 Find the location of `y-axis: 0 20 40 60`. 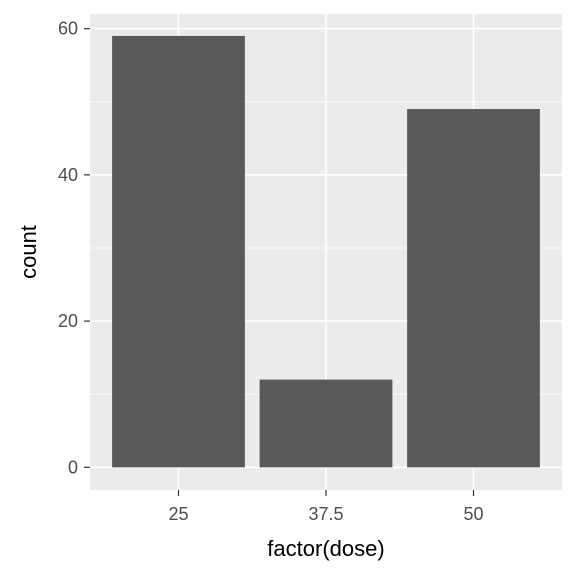

y-axis: 0 20 40 60 is located at coordinates (74, 248).